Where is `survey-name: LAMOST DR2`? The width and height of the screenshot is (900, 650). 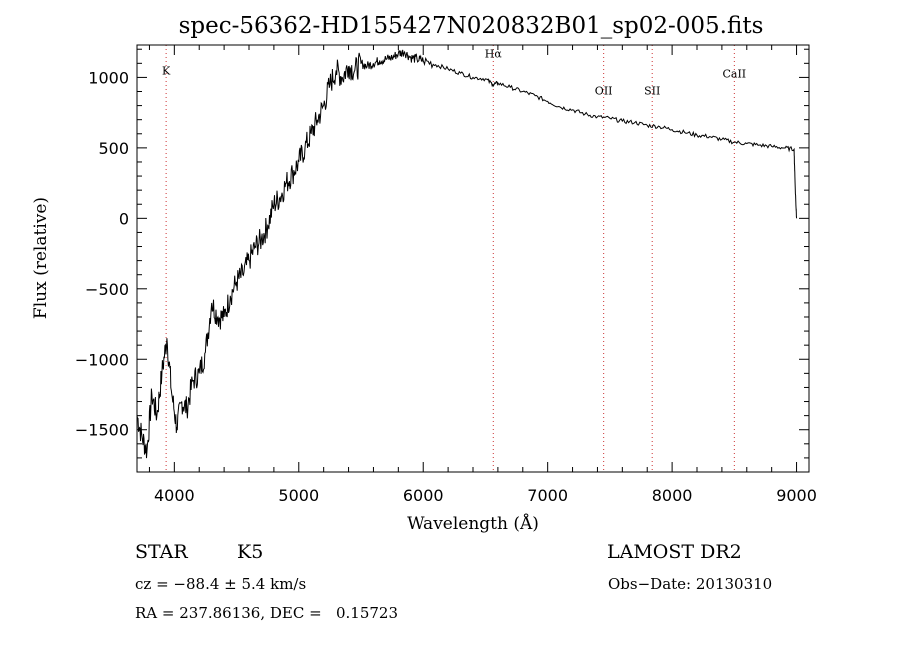 survey-name: LAMOST DR2 is located at coordinates (674, 552).